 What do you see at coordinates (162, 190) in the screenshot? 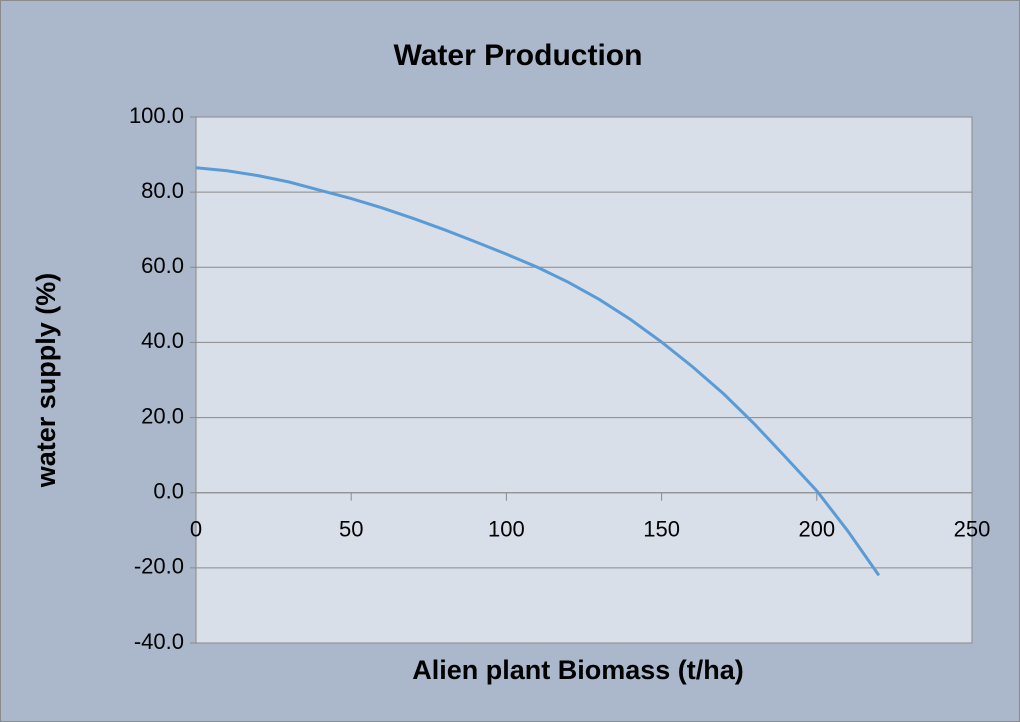
I see `y-tick-label: 80.0` at bounding box center [162, 190].